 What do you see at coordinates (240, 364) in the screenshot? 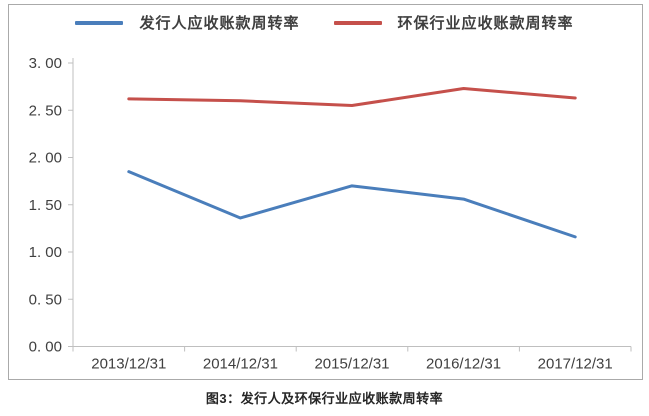
I see `x-tick-label: 2014/12/31` at bounding box center [240, 364].